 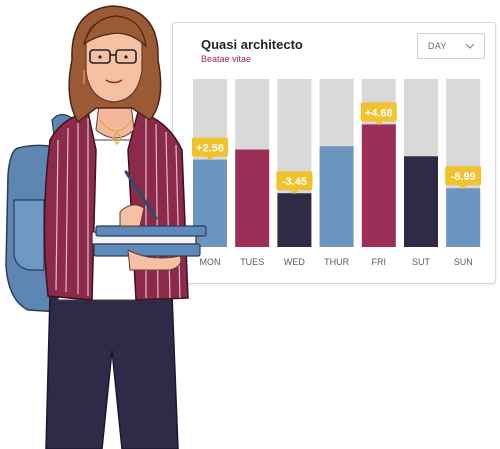 What do you see at coordinates (149, 241) in the screenshot?
I see `books-icon` at bounding box center [149, 241].